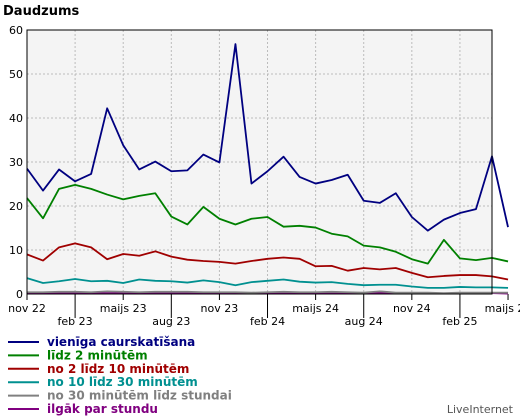  I want to click on y-tick-label: 0, so click(19, 294).